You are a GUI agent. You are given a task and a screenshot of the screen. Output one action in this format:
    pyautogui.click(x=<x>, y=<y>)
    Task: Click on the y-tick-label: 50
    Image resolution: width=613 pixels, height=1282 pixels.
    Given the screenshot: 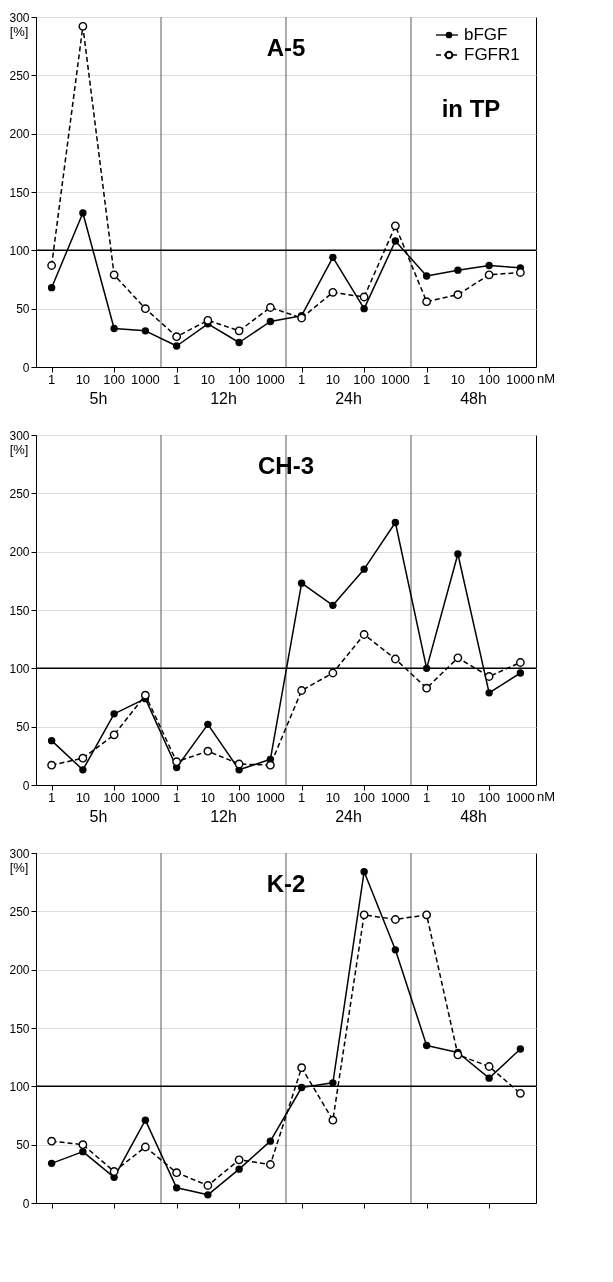 What is the action you would take?
    pyautogui.click(x=23, y=727)
    